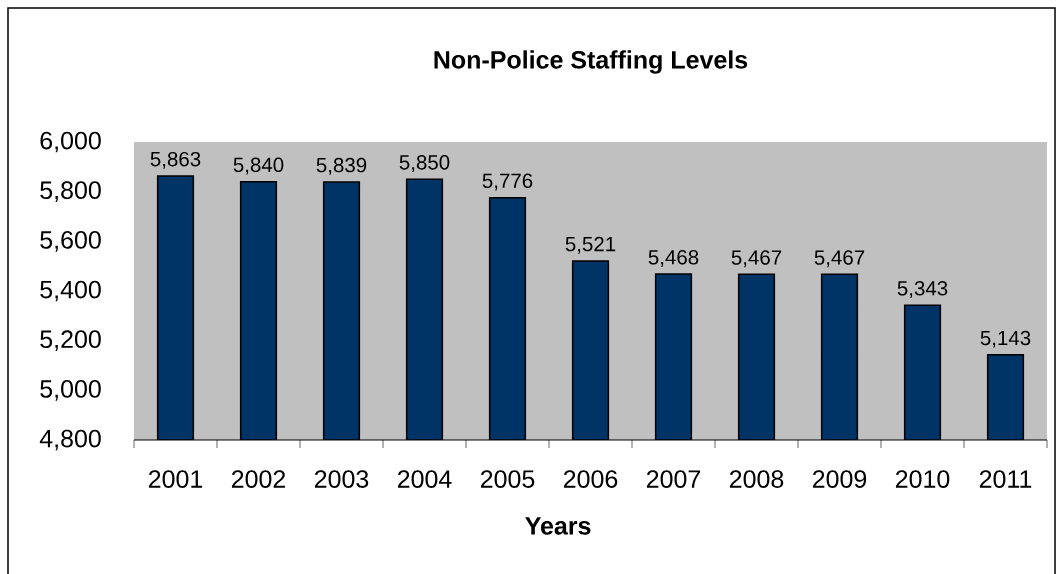 This screenshot has width=1064, height=574. What do you see at coordinates (70, 390) in the screenshot?
I see `y-tick-label: 5,000` at bounding box center [70, 390].